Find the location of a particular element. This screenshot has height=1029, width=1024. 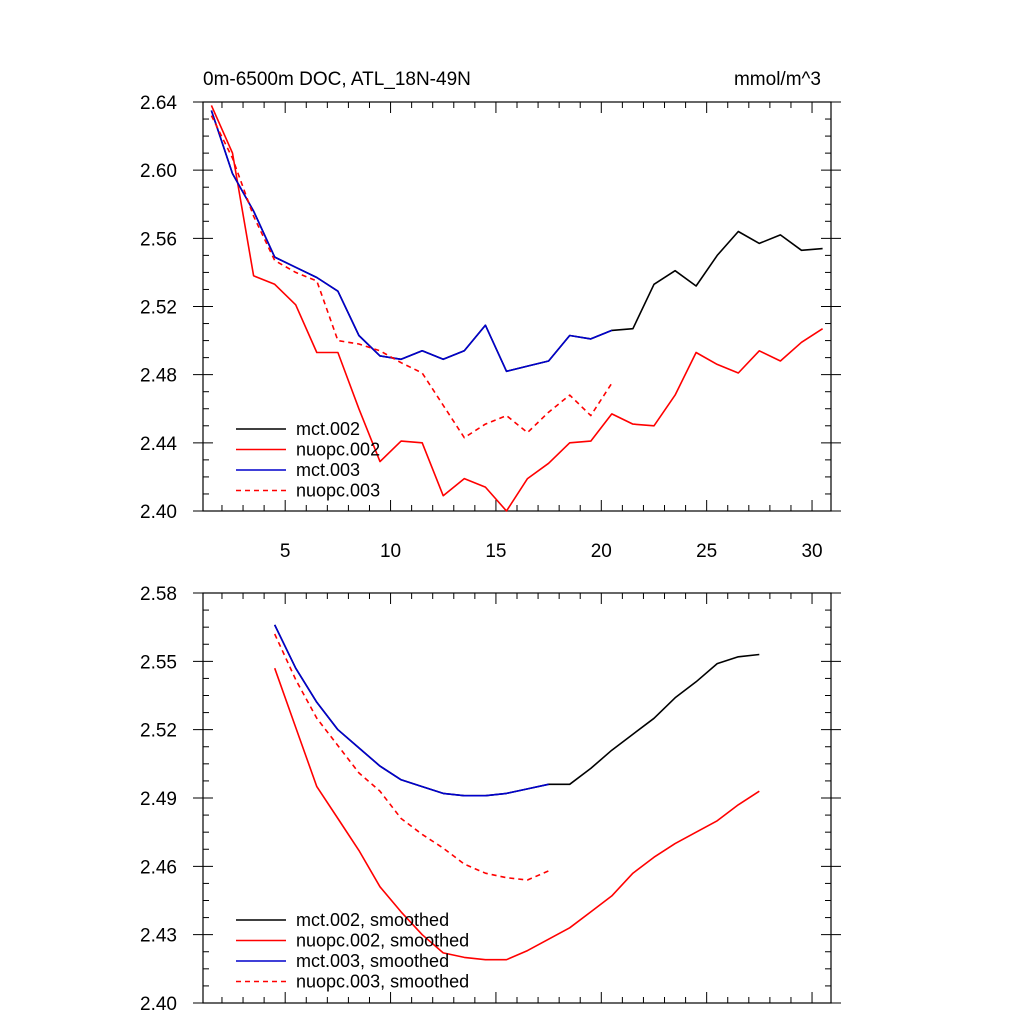

legend-label: mct.002, smoothed is located at coordinates (372, 920).